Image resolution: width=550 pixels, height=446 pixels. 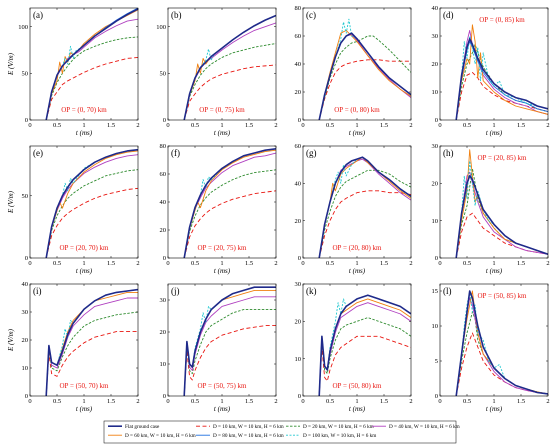 I want to click on legend-label: D = 60 km, W = 10 km, H = 6 km, so click(x=160, y=436).